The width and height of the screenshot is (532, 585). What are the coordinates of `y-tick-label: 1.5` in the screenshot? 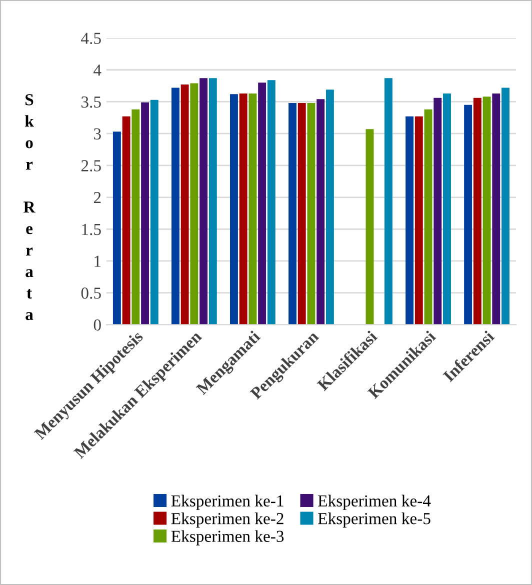 It's located at (91, 230).